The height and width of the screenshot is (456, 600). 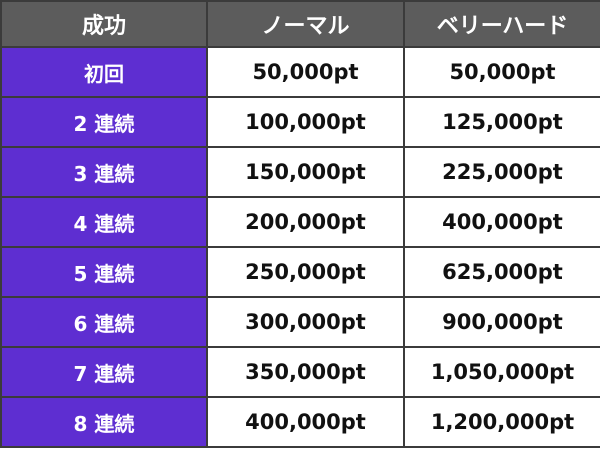 What do you see at coordinates (104, 122) in the screenshot?
I see `row-label: 2 連続` at bounding box center [104, 122].